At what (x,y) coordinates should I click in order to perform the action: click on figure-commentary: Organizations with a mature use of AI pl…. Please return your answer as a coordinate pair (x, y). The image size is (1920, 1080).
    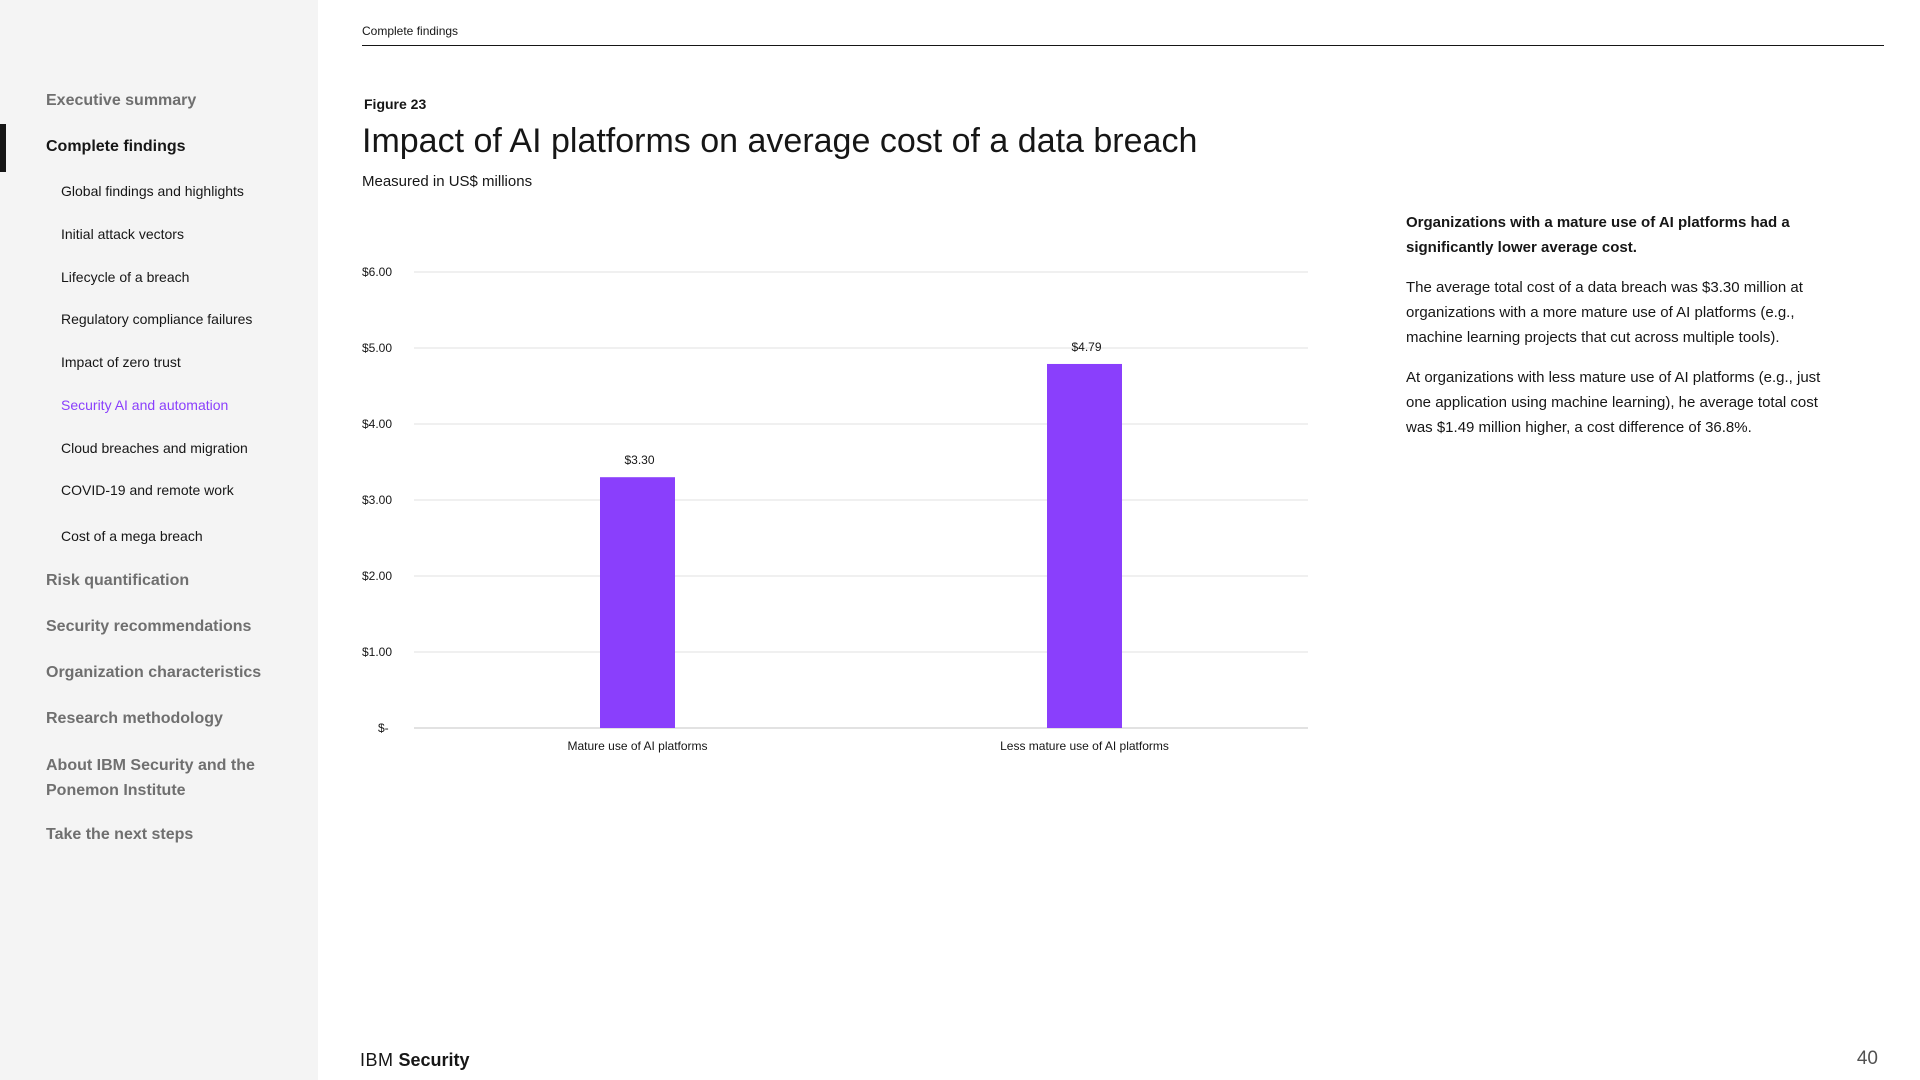
    Looking at the image, I should click on (1616, 332).